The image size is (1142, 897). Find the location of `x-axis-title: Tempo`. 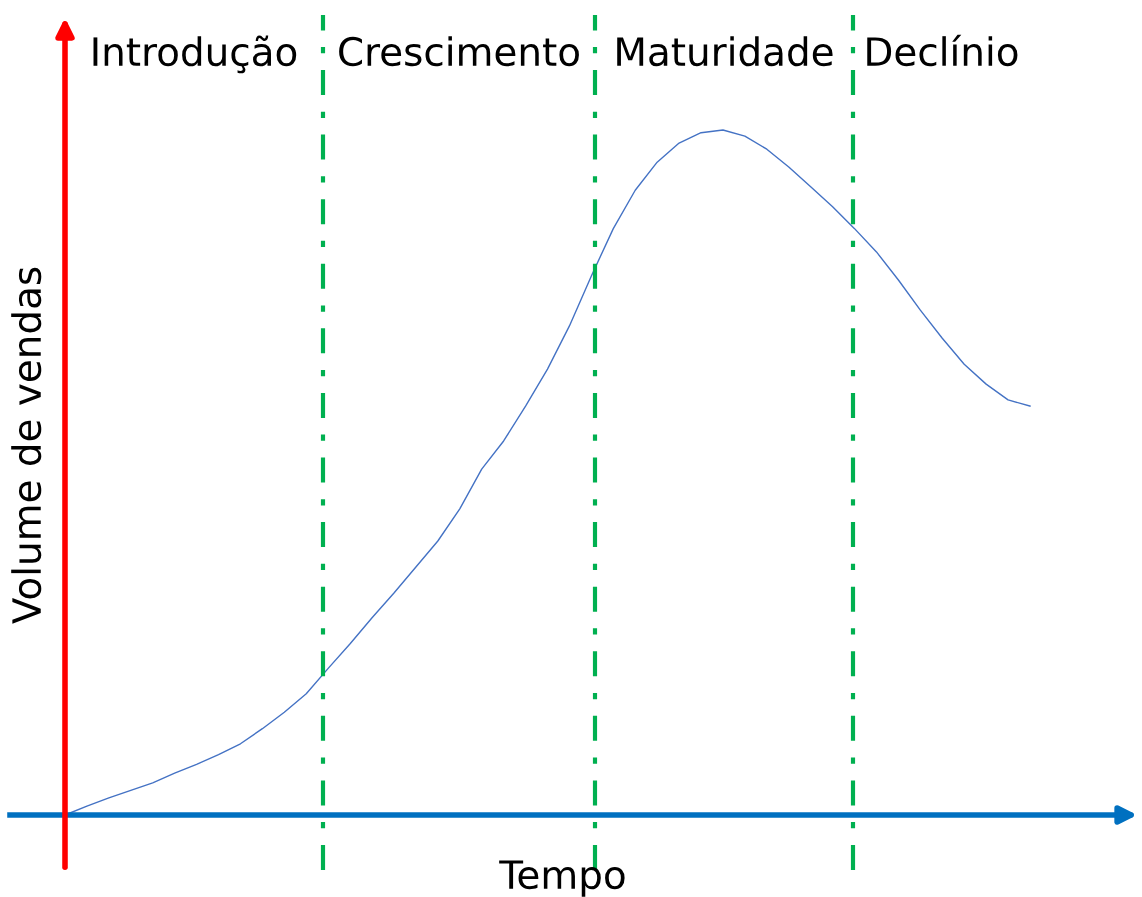

x-axis-title: Tempo is located at coordinates (562, 878).